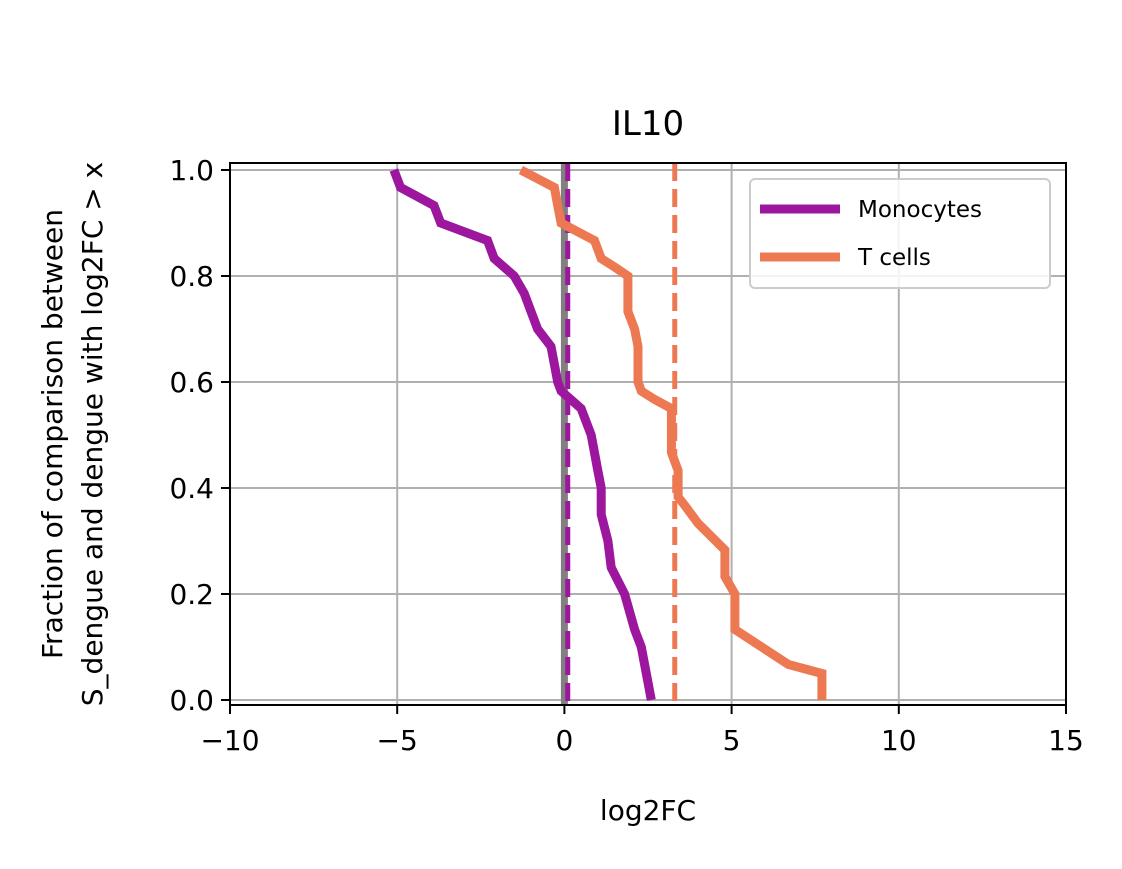  Describe the element at coordinates (522, 434) in the screenshot. I see `series-line-monocytes` at that location.